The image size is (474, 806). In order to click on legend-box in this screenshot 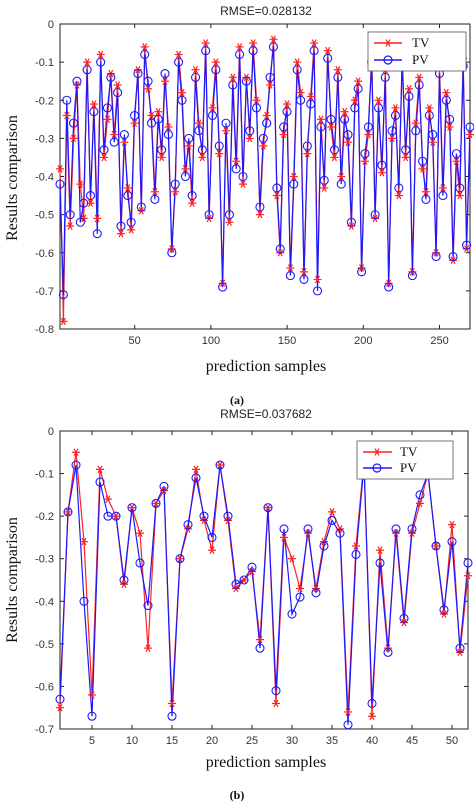, I will do `click(405, 460)`.